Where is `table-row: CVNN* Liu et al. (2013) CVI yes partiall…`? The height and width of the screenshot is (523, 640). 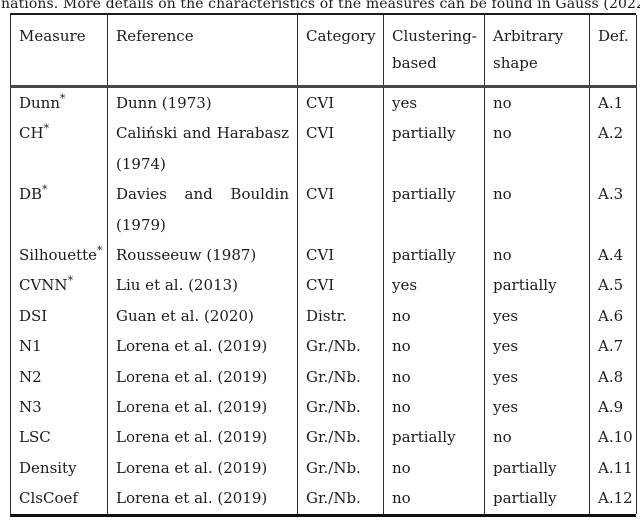 table-row: CVNN* Liu et al. (2013) CVI yes partiall… is located at coordinates (323, 285).